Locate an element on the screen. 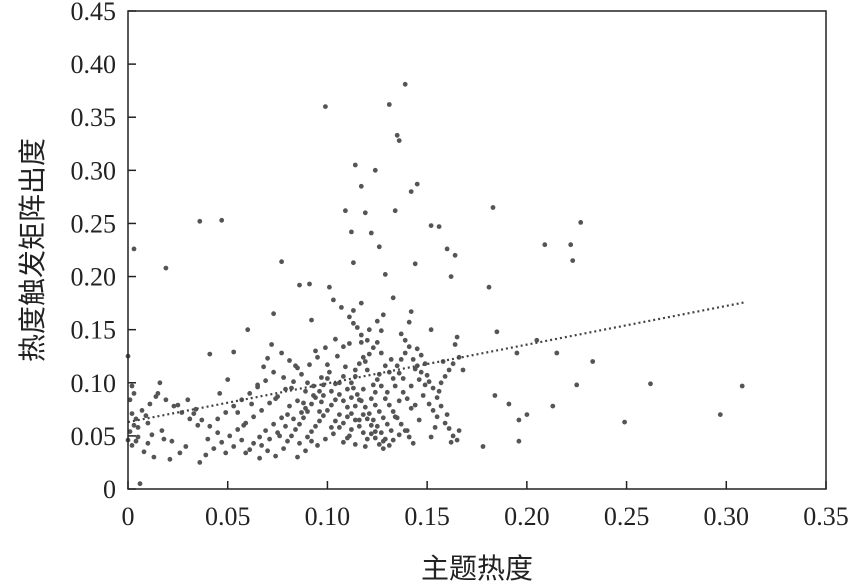 This screenshot has height=586, width=860. y-tick-label: 0.15 is located at coordinates (94, 330).